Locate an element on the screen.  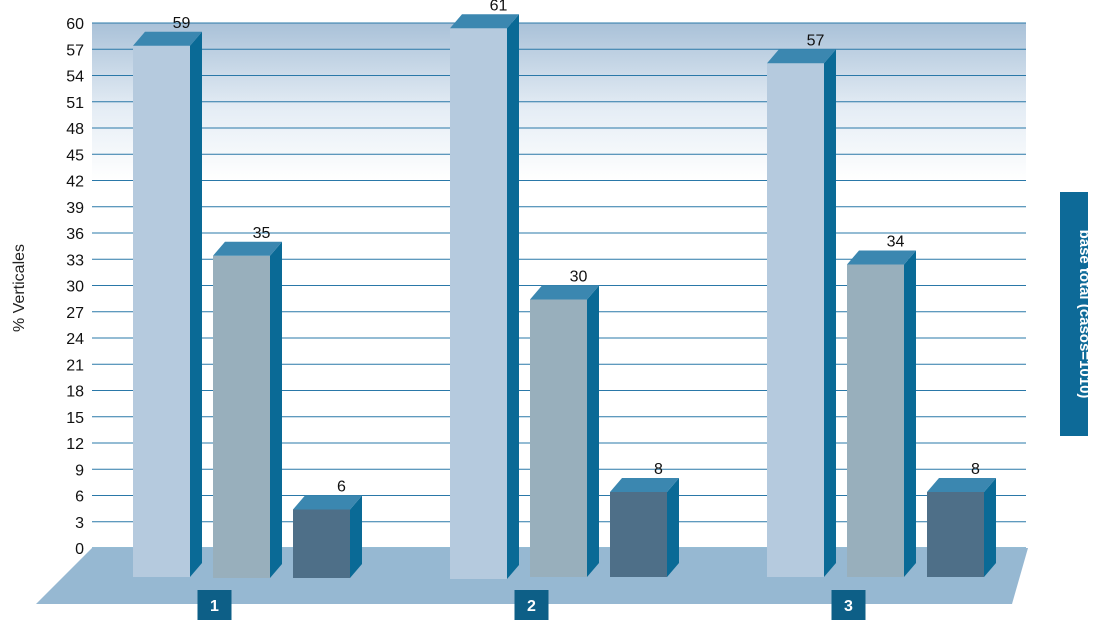
side-note-box: base total (casos=1010) is located at coordinates (1076, 314).